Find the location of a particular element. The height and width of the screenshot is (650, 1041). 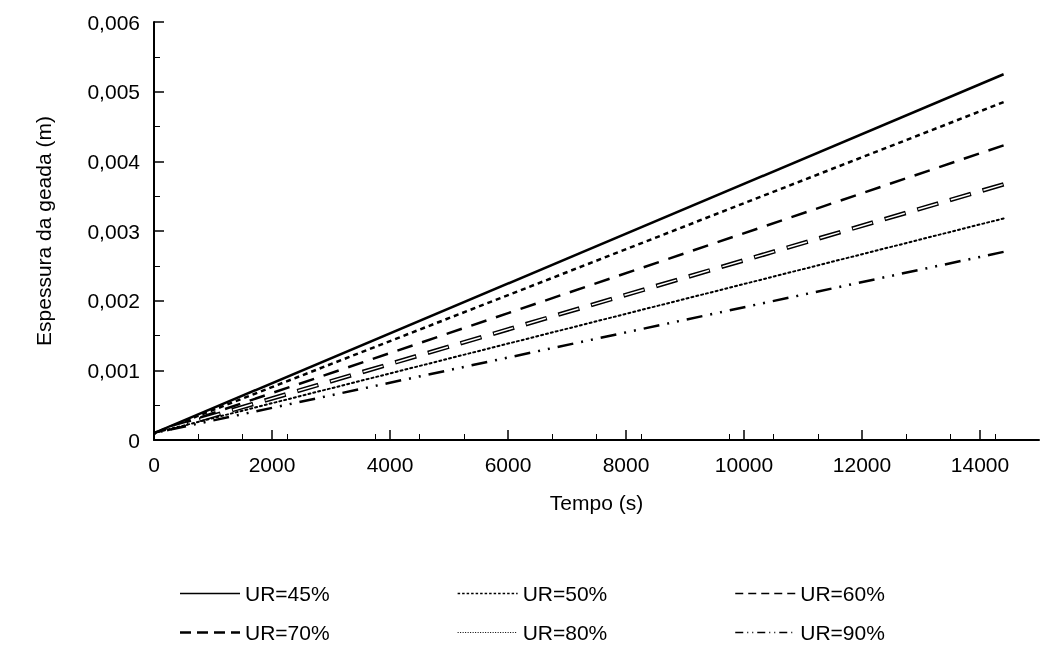

x-tick-label: 10000 is located at coordinates (744, 464).